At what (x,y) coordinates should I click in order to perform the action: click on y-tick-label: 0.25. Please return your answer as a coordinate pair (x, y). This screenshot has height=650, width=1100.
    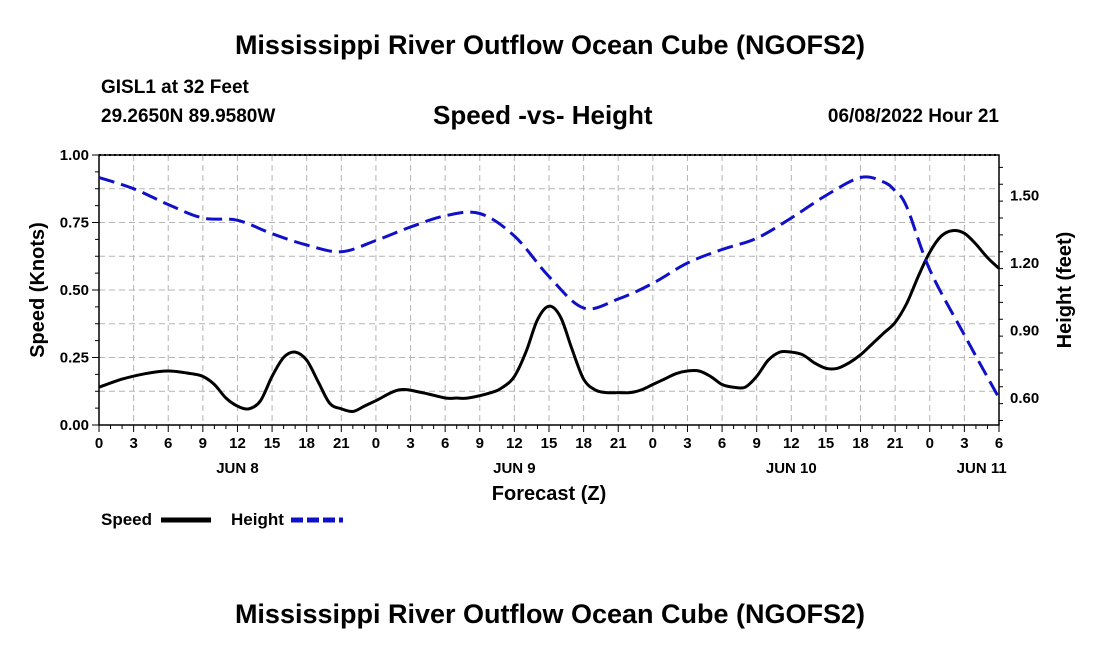
    Looking at the image, I should click on (74, 358).